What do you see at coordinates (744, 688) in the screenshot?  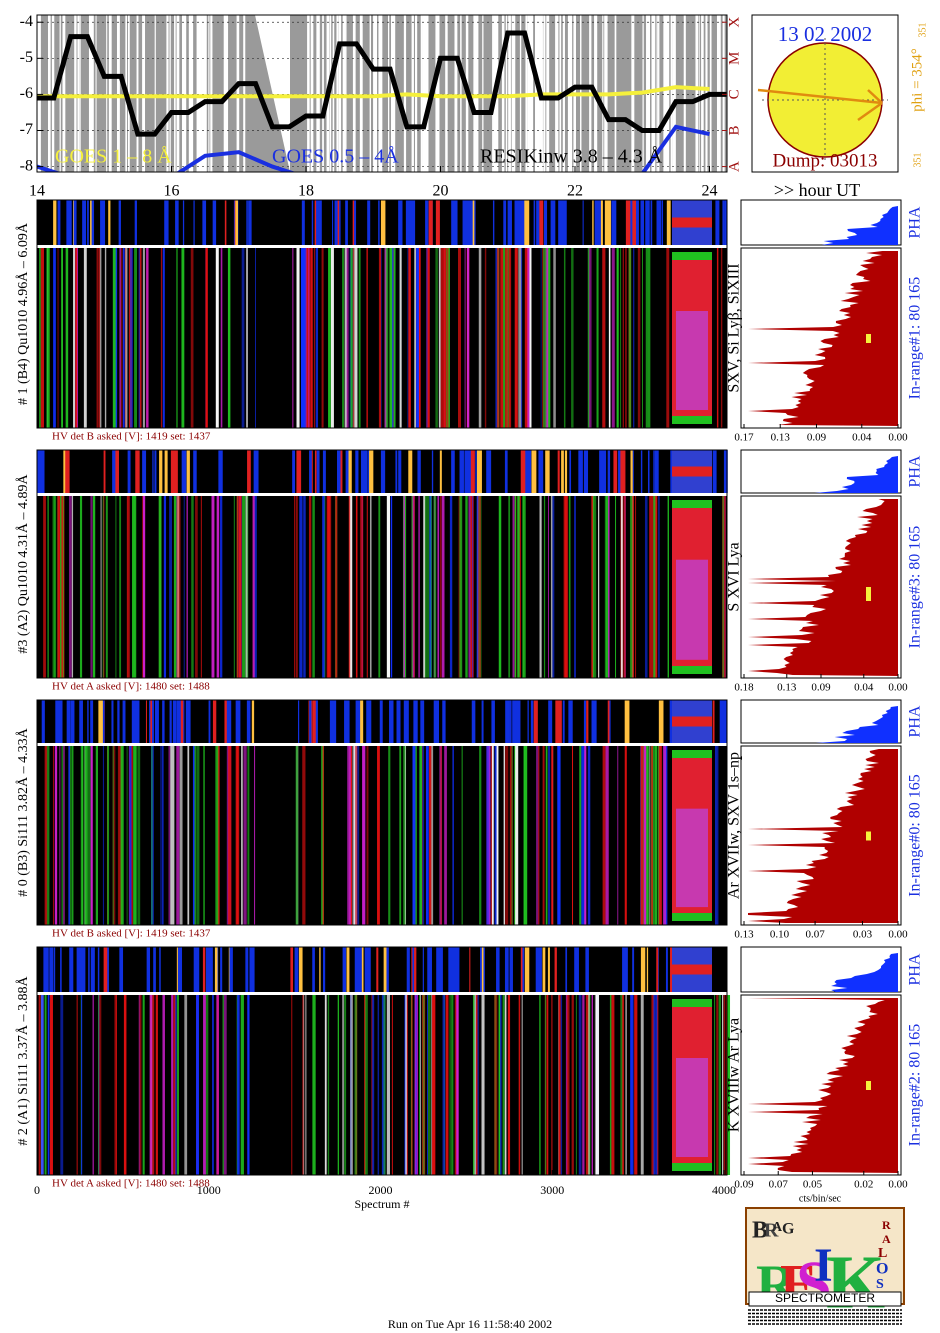 I see `hist-tick-label: 0.18` at bounding box center [744, 688].